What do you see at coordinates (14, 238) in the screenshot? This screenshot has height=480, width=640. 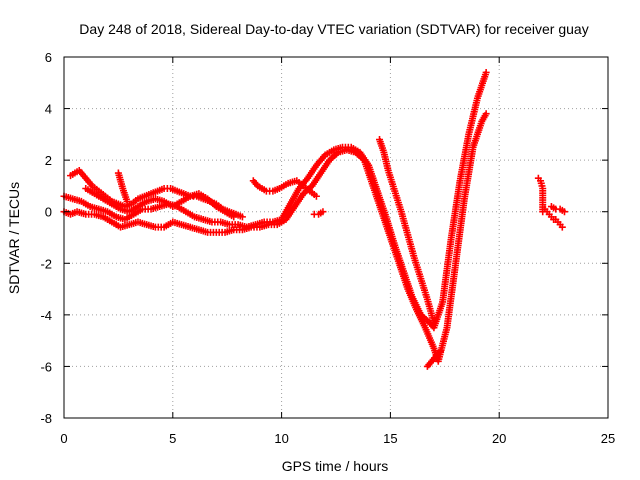 I see `y-axis-label: SDTVAR / TECUs` at bounding box center [14, 238].